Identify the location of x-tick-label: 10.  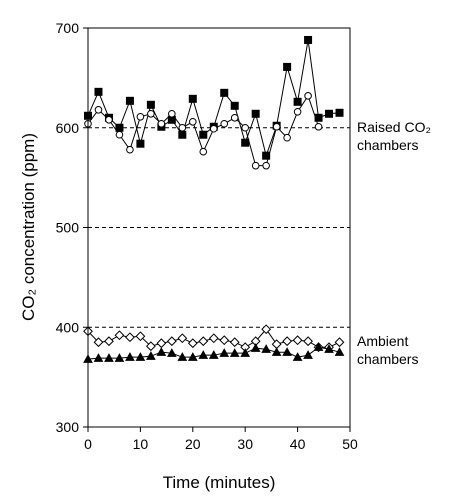
(141, 444).